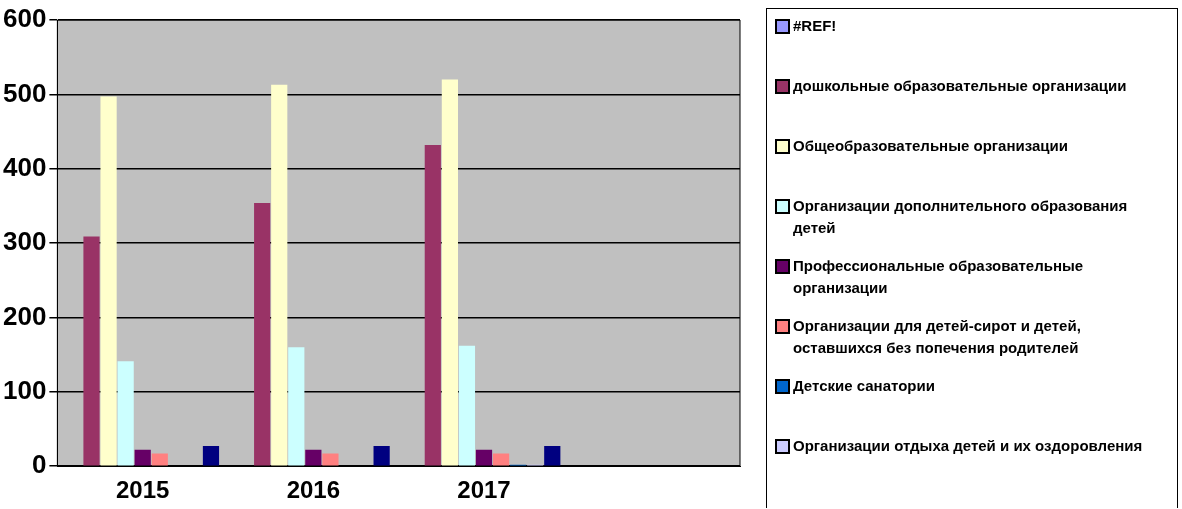 Image resolution: width=1182 pixels, height=509 pixels. What do you see at coordinates (484, 490) in the screenshot?
I see `x-tick-label: 2017` at bounding box center [484, 490].